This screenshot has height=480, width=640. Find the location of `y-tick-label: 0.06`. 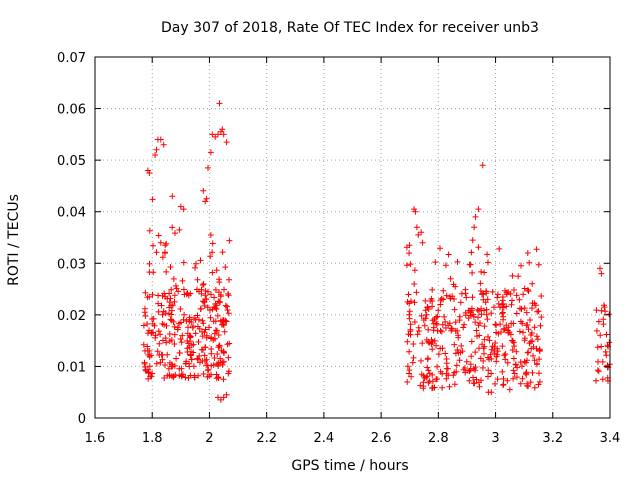

y-tick-label: 0.06 is located at coordinates (71, 110).